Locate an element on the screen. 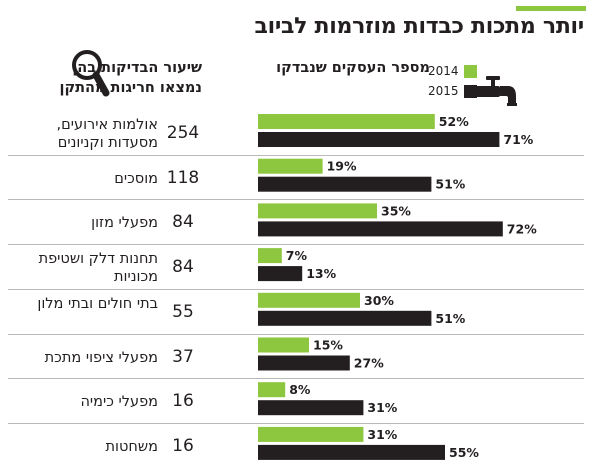 Image resolution: width=590 pixels, height=468 pixels. category-label: מפעלי כימיה is located at coordinates (119, 402).